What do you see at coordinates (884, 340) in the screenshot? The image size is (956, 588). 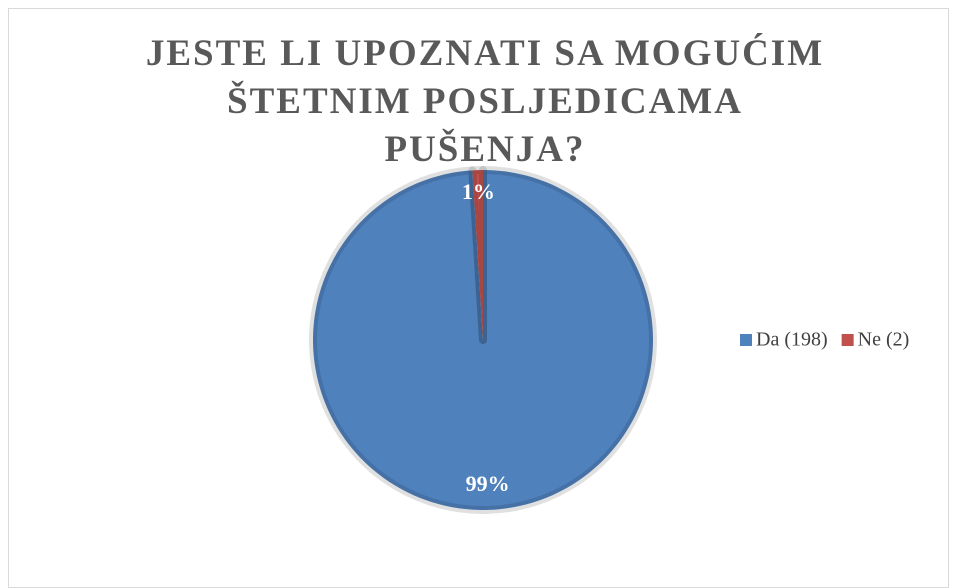 I see `legend-label: Ne (2)` at bounding box center [884, 340].